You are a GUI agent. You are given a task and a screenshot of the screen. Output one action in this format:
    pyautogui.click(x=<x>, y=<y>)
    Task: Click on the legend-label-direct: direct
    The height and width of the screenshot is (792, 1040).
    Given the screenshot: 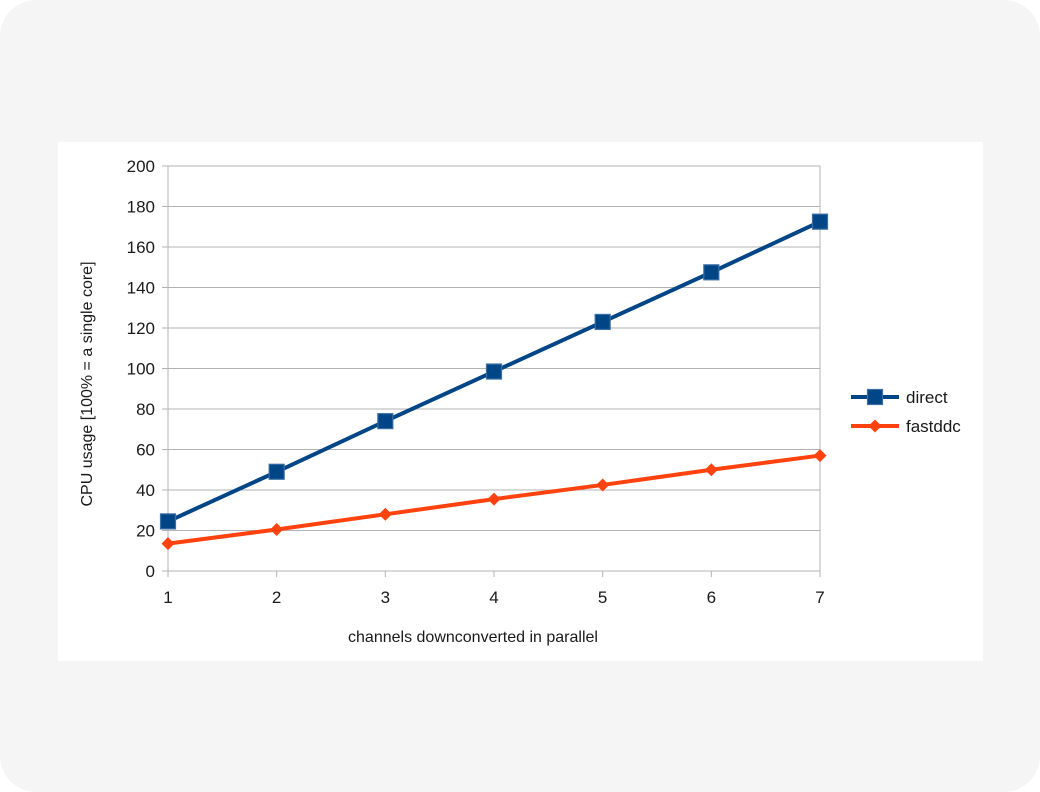 What is the action you would take?
    pyautogui.click(x=927, y=397)
    